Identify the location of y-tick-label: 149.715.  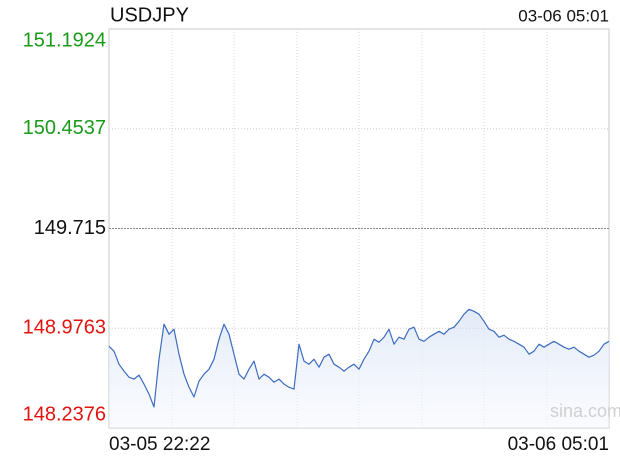
(70, 228).